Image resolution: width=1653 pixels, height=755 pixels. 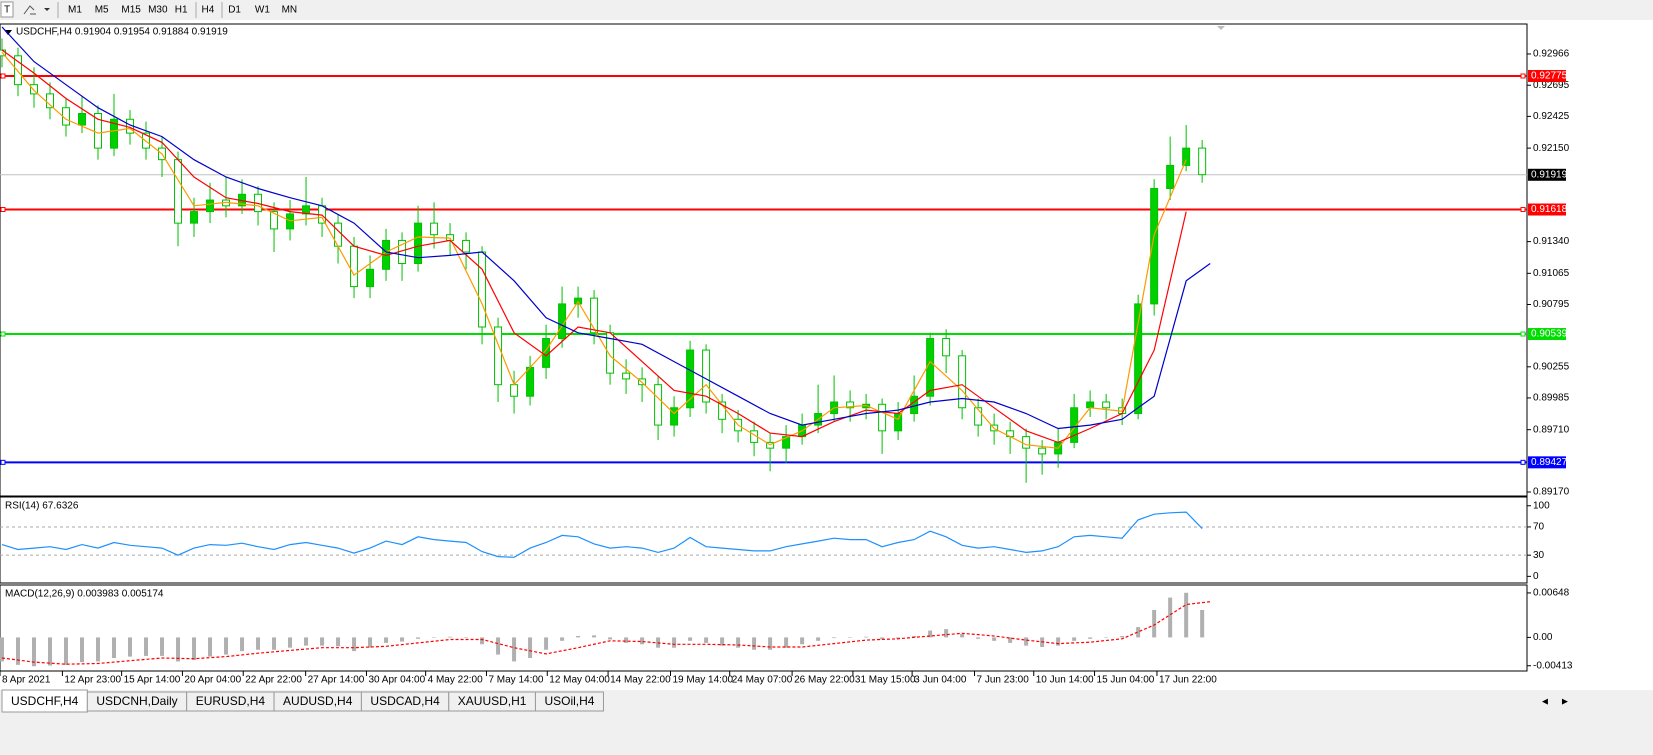 I want to click on x-tick-label: 22 Apr 22:00, so click(x=273, y=680).